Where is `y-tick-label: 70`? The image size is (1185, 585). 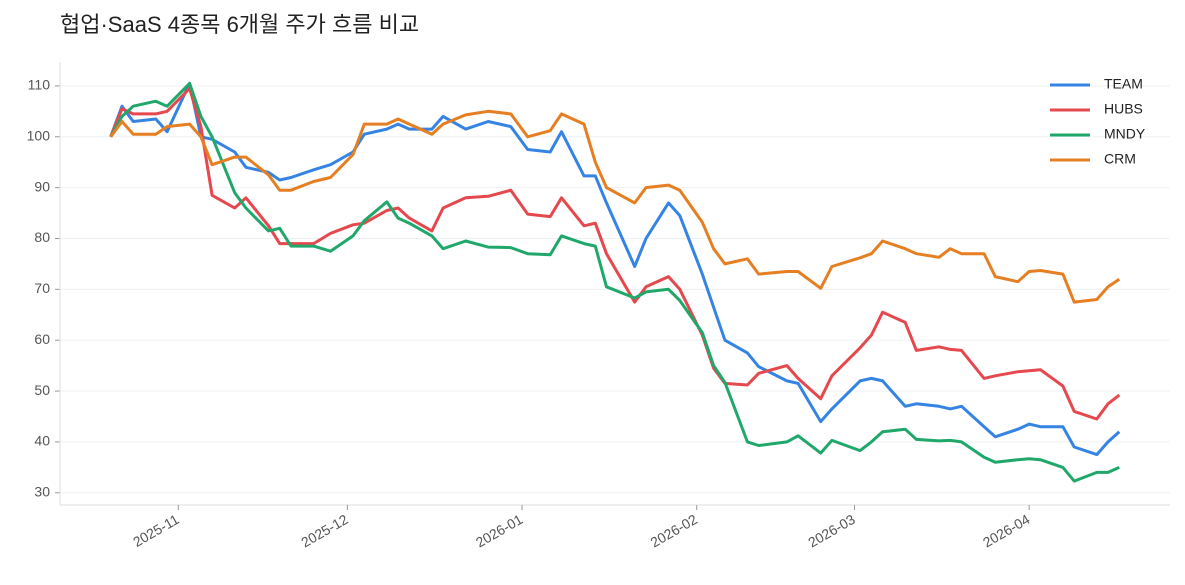
y-tick-label: 70 is located at coordinates (42, 288).